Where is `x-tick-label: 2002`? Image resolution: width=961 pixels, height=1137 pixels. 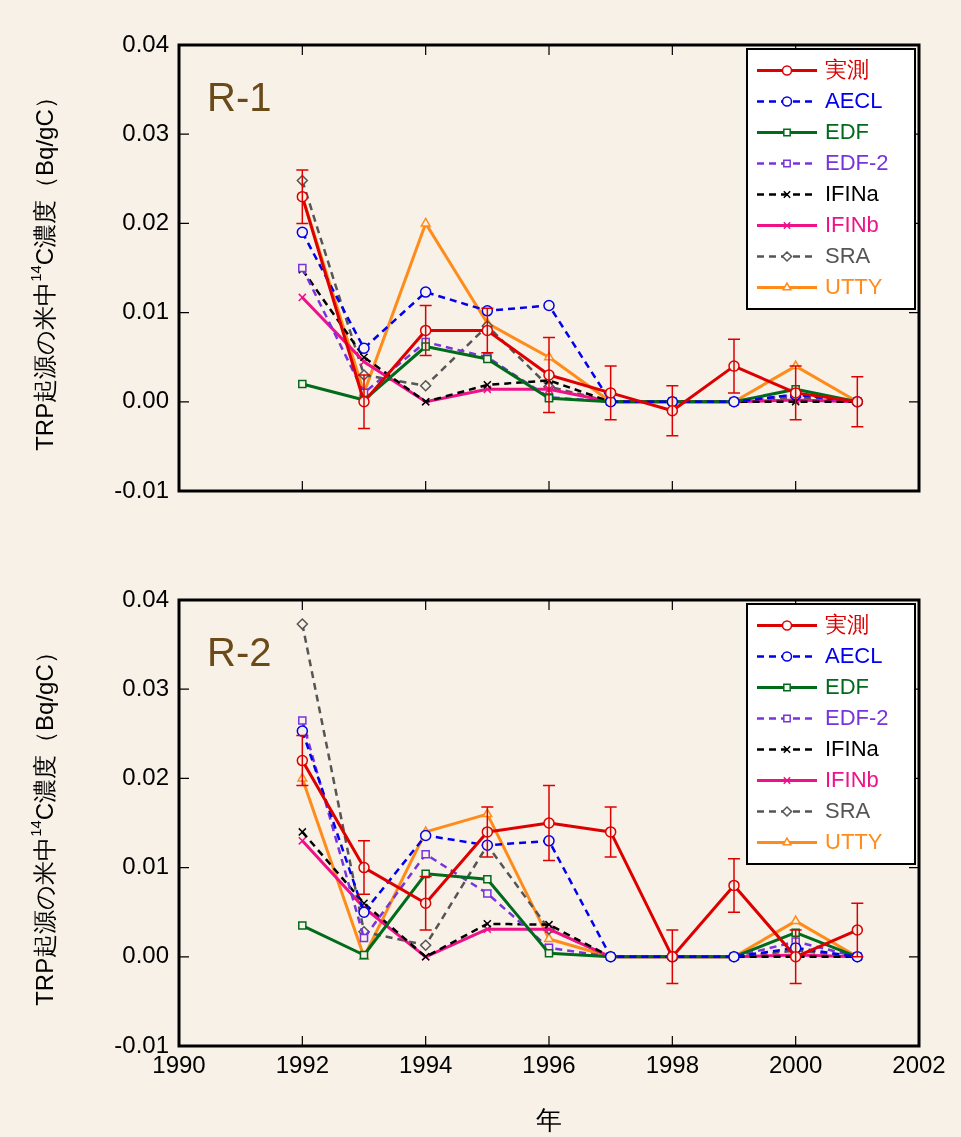 x-tick-label: 2002 is located at coordinates (919, 1065).